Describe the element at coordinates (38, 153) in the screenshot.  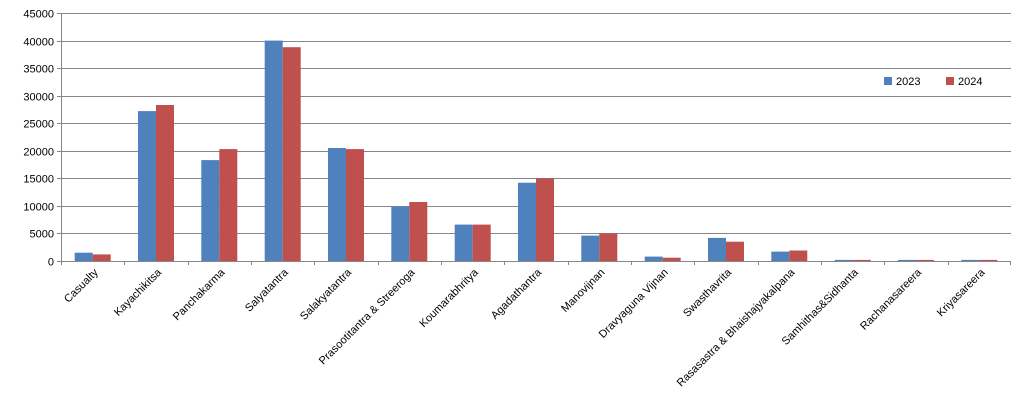
I see `y-tick-label: 20000` at that location.